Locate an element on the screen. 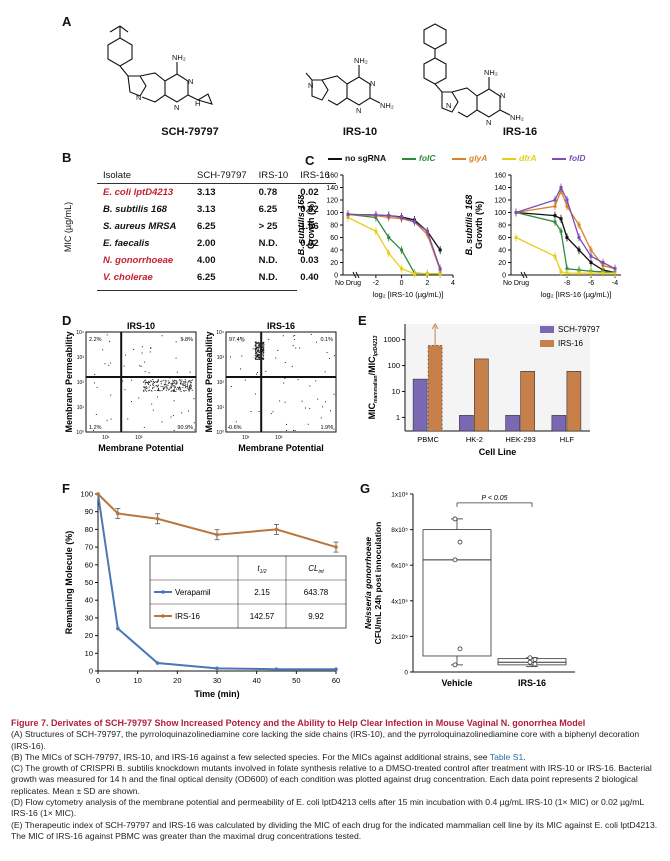  legend-label: IRS-16 is located at coordinates (570, 343).